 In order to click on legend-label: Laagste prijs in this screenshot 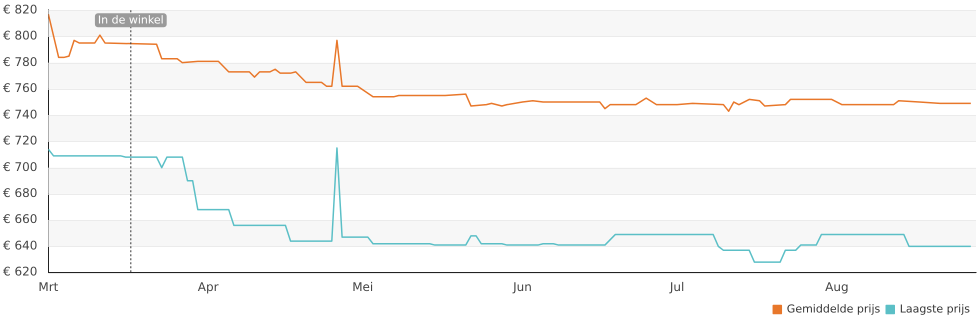, I will do `click(935, 309)`.